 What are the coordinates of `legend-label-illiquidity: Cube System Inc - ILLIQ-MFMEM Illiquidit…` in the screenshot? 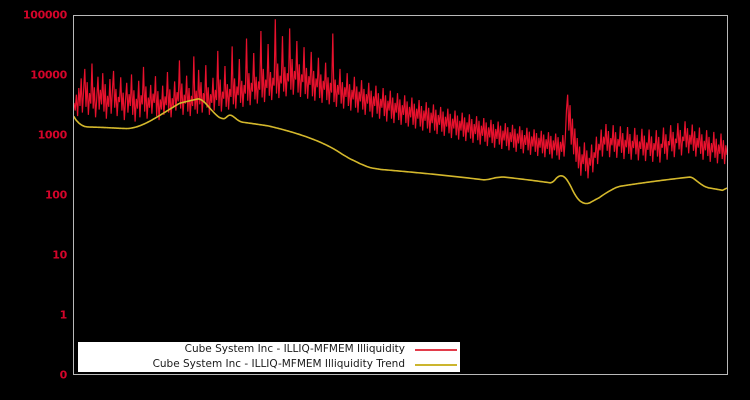 It's located at (294, 349).